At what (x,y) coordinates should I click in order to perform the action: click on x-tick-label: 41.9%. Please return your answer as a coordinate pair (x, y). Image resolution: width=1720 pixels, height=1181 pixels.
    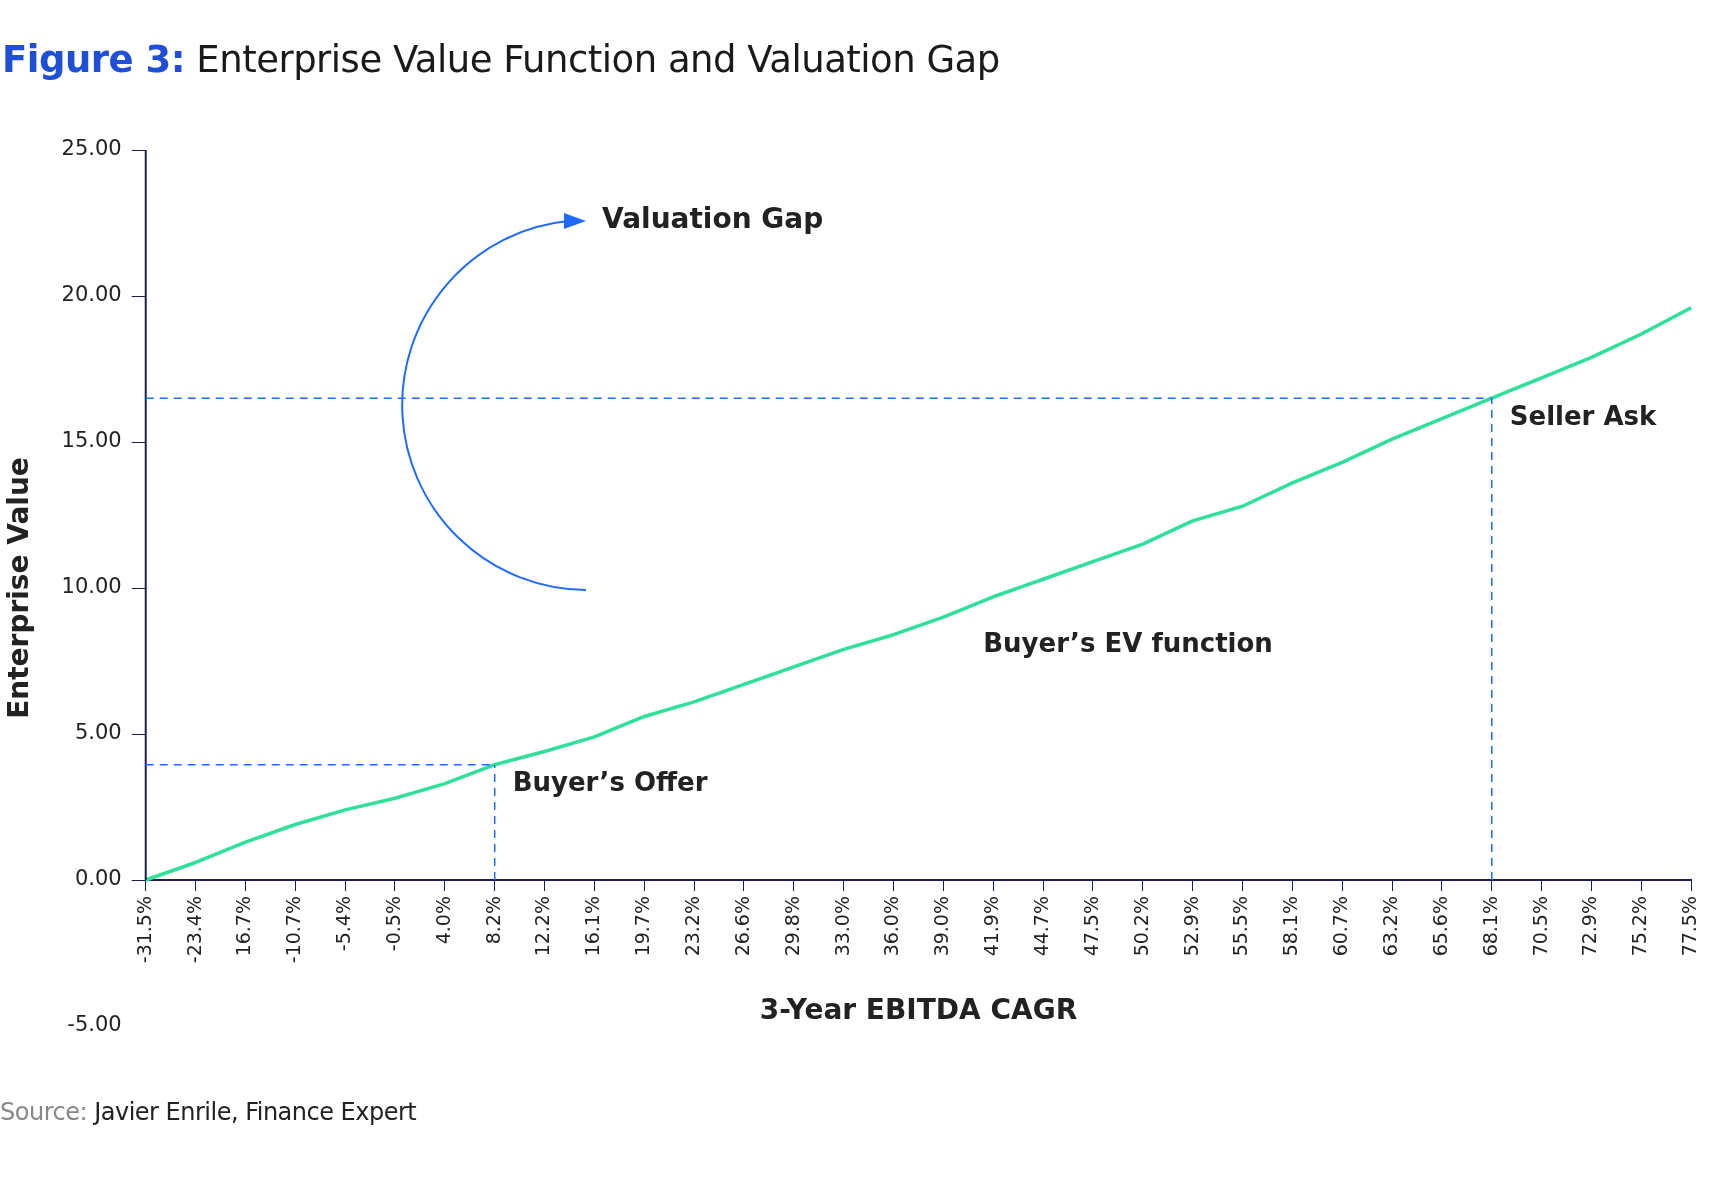
    Looking at the image, I should click on (991, 926).